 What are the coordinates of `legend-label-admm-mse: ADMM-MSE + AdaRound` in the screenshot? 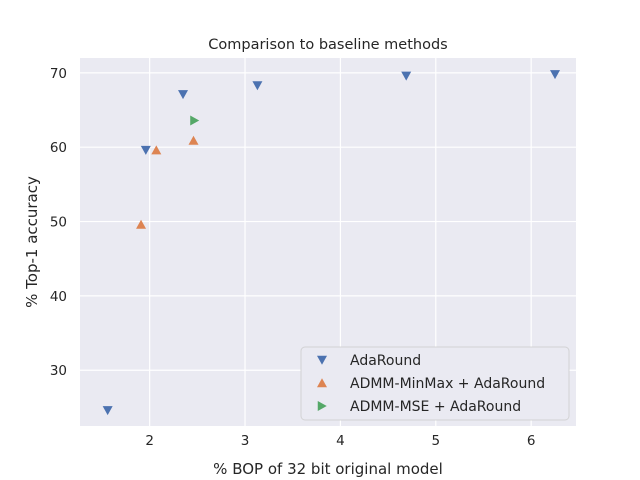 It's located at (435, 407).